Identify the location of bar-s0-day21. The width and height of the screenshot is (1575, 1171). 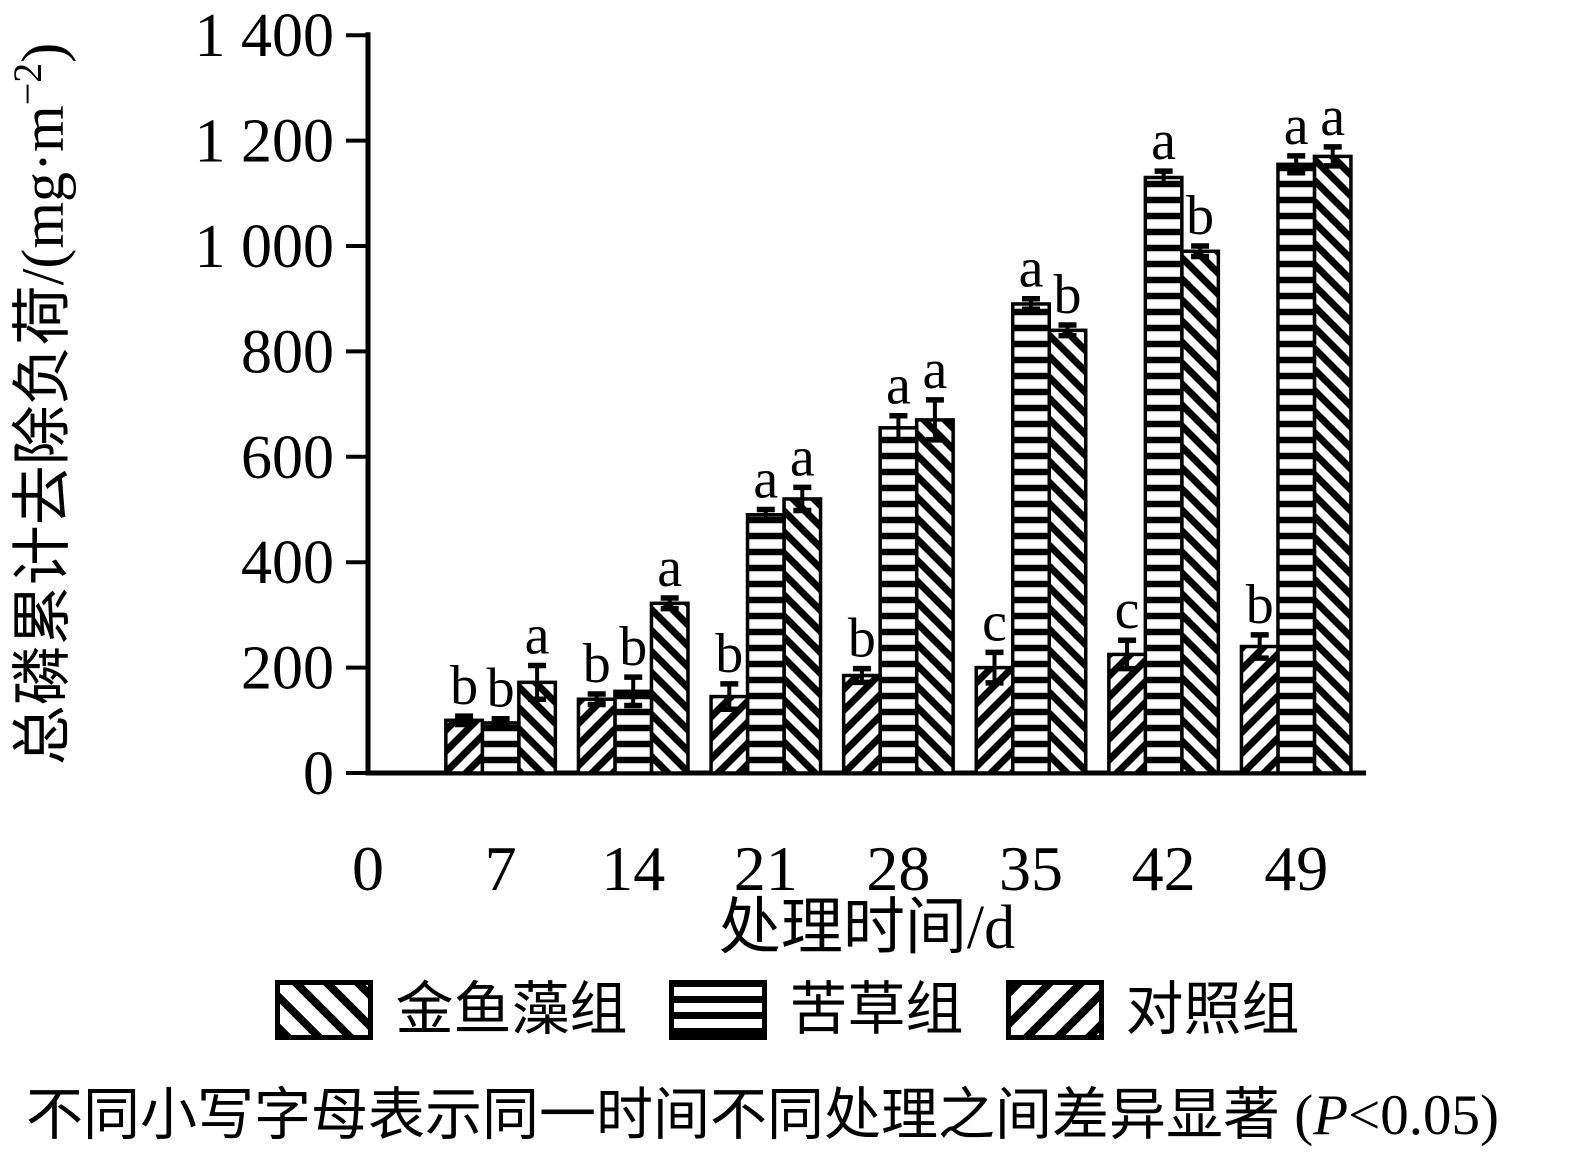
(802, 636).